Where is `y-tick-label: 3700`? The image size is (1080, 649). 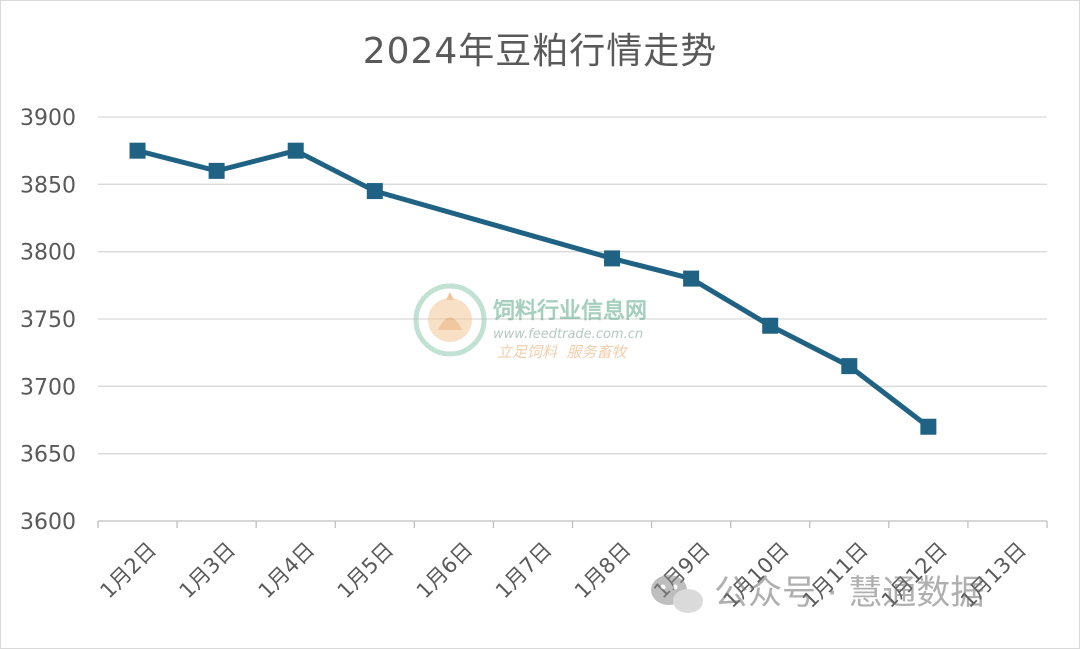
y-tick-label: 3700 is located at coordinates (48, 387).